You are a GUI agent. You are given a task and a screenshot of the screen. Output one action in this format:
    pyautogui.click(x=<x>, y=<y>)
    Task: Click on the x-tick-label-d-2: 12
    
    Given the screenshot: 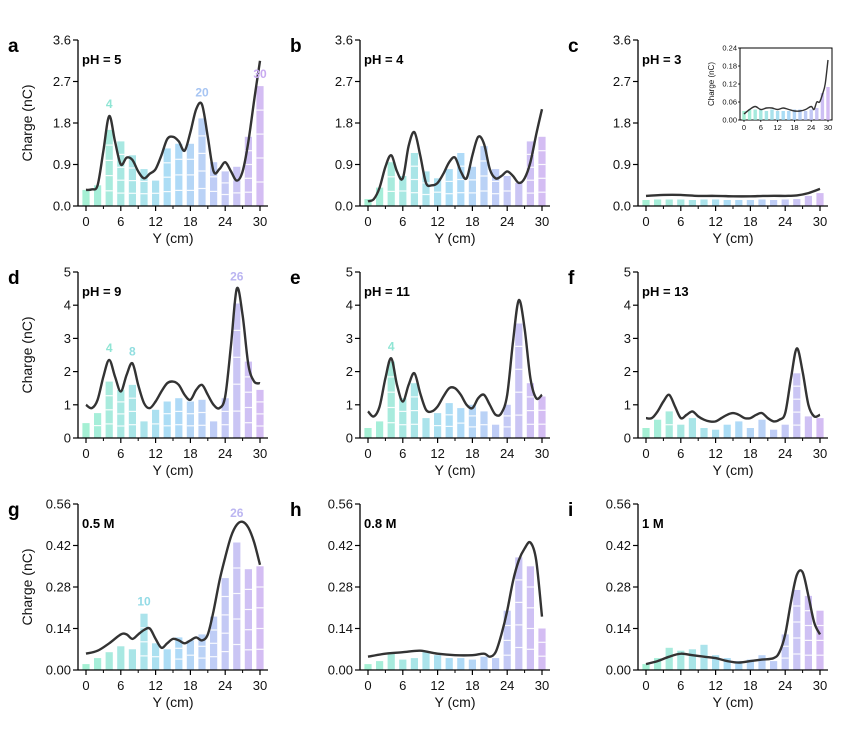 What is the action you would take?
    pyautogui.click(x=155, y=453)
    